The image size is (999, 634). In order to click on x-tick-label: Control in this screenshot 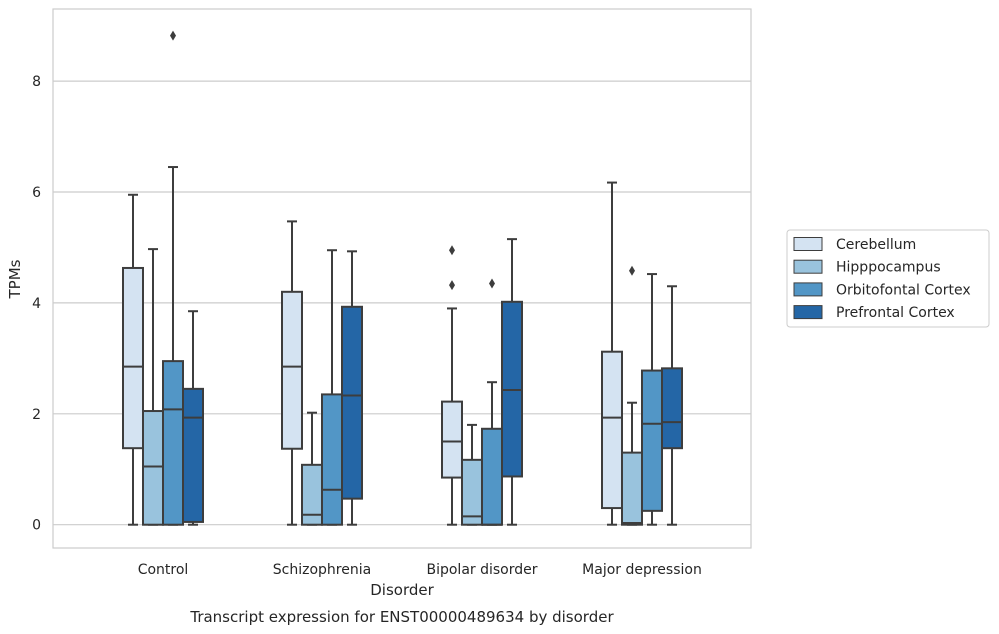, I will do `click(163, 570)`.